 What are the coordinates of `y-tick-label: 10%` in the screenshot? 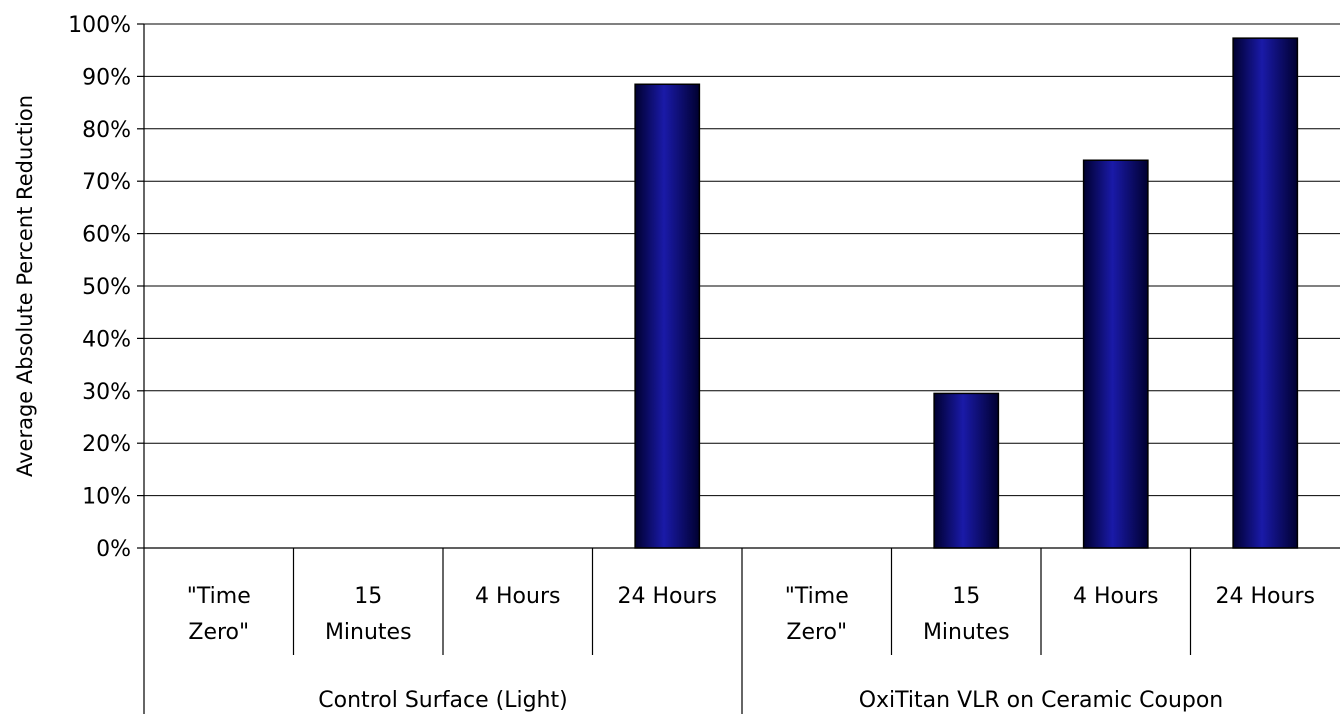 It's located at (106, 497).